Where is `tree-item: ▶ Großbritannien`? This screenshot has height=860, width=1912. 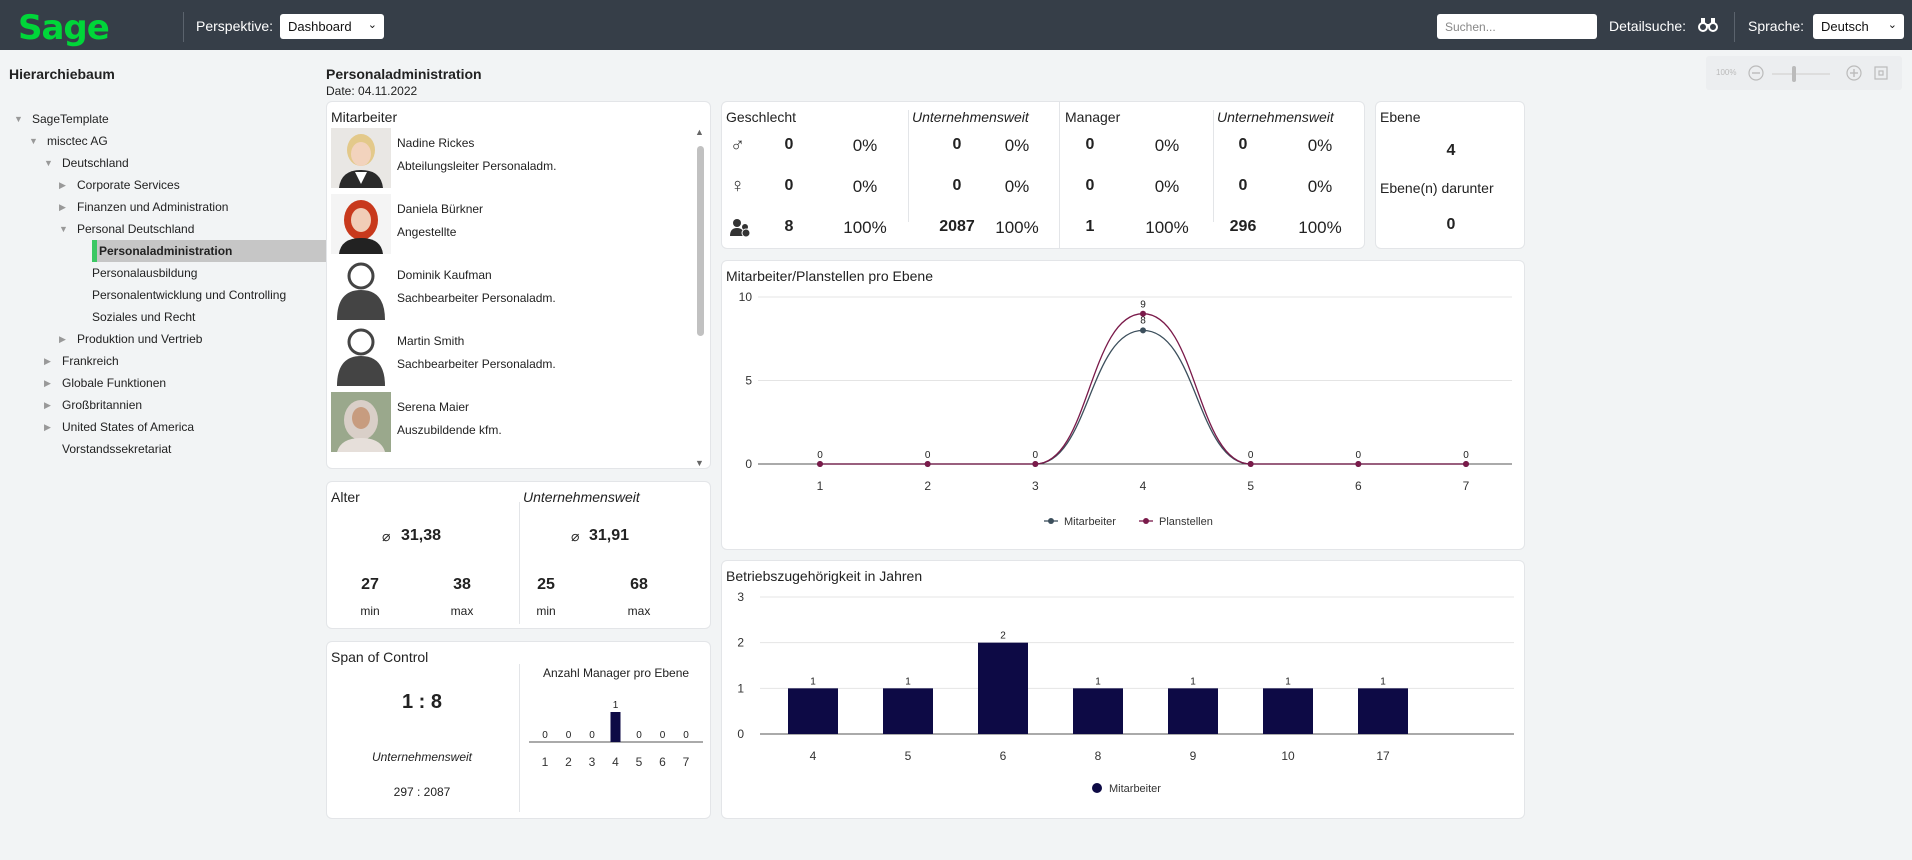 tree-item: ▶ Großbritannien is located at coordinates (160, 405).